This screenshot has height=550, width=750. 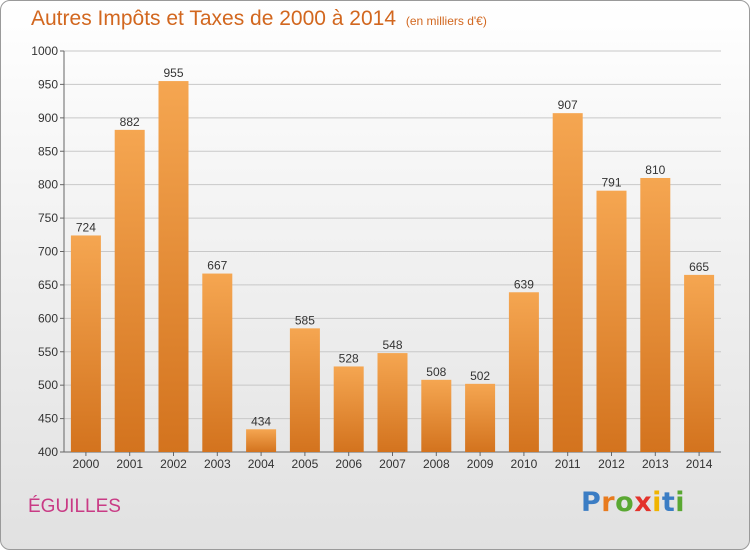 What do you see at coordinates (217, 266) in the screenshot?
I see `bar-value-label: 667` at bounding box center [217, 266].